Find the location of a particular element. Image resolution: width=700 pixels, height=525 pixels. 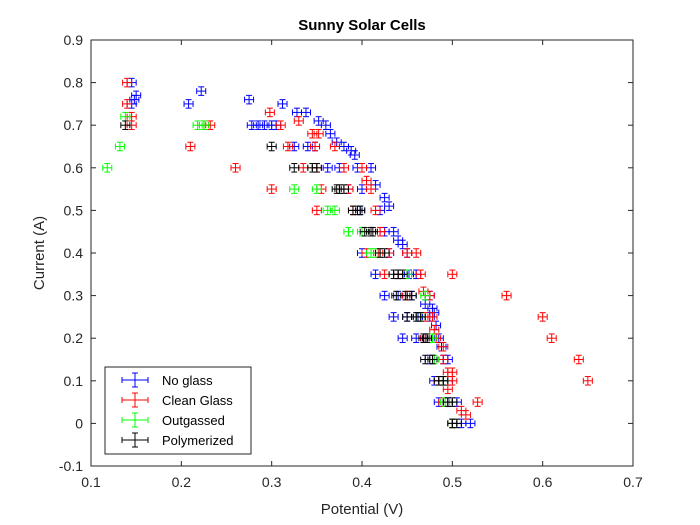

x-tick-label: 0.7 is located at coordinates (633, 482).